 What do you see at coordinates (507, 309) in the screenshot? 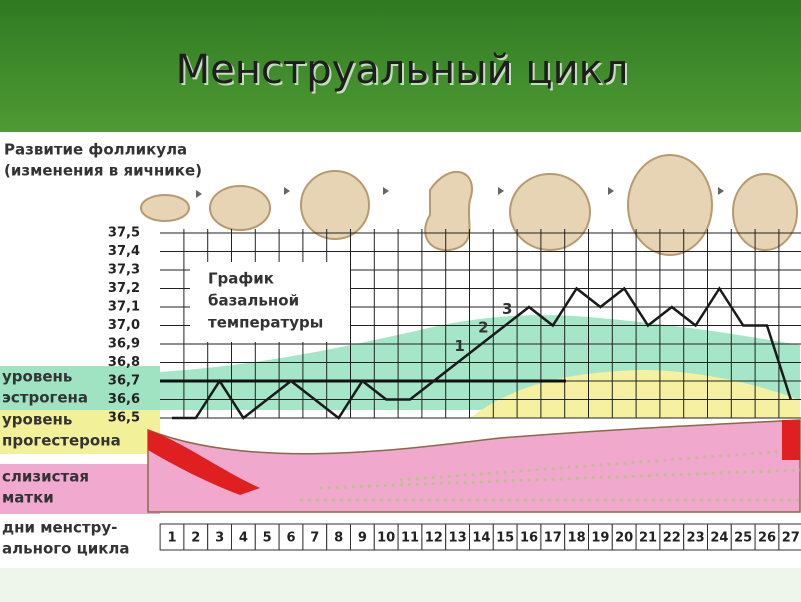
I see `annotation: 3` at bounding box center [507, 309].